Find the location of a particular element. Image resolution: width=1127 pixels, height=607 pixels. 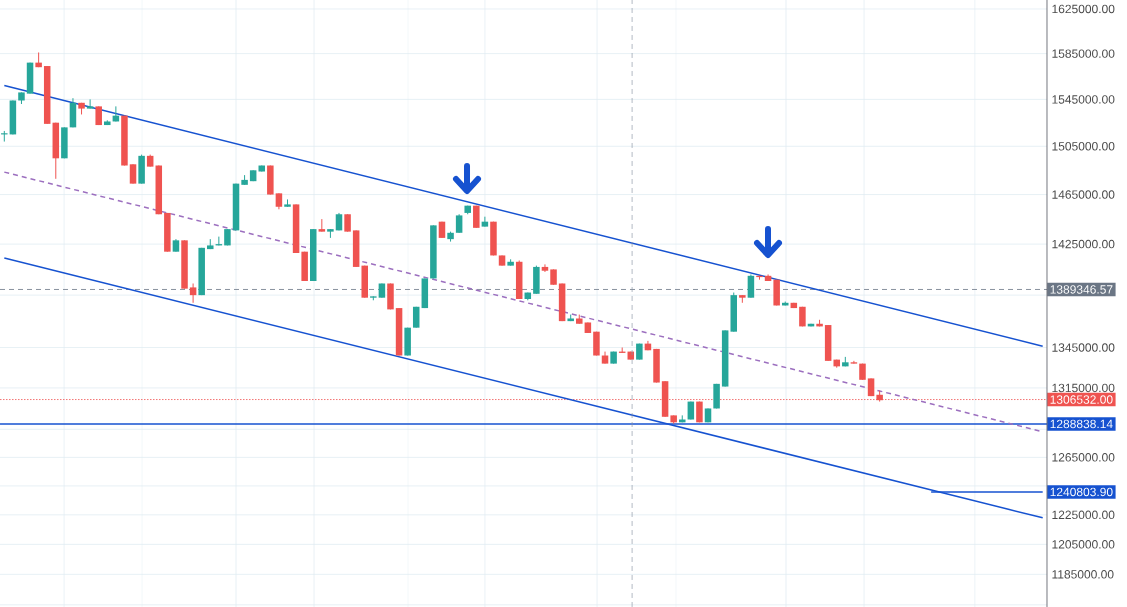

y-tick-label: 1185000.00 is located at coordinates (1083, 574).